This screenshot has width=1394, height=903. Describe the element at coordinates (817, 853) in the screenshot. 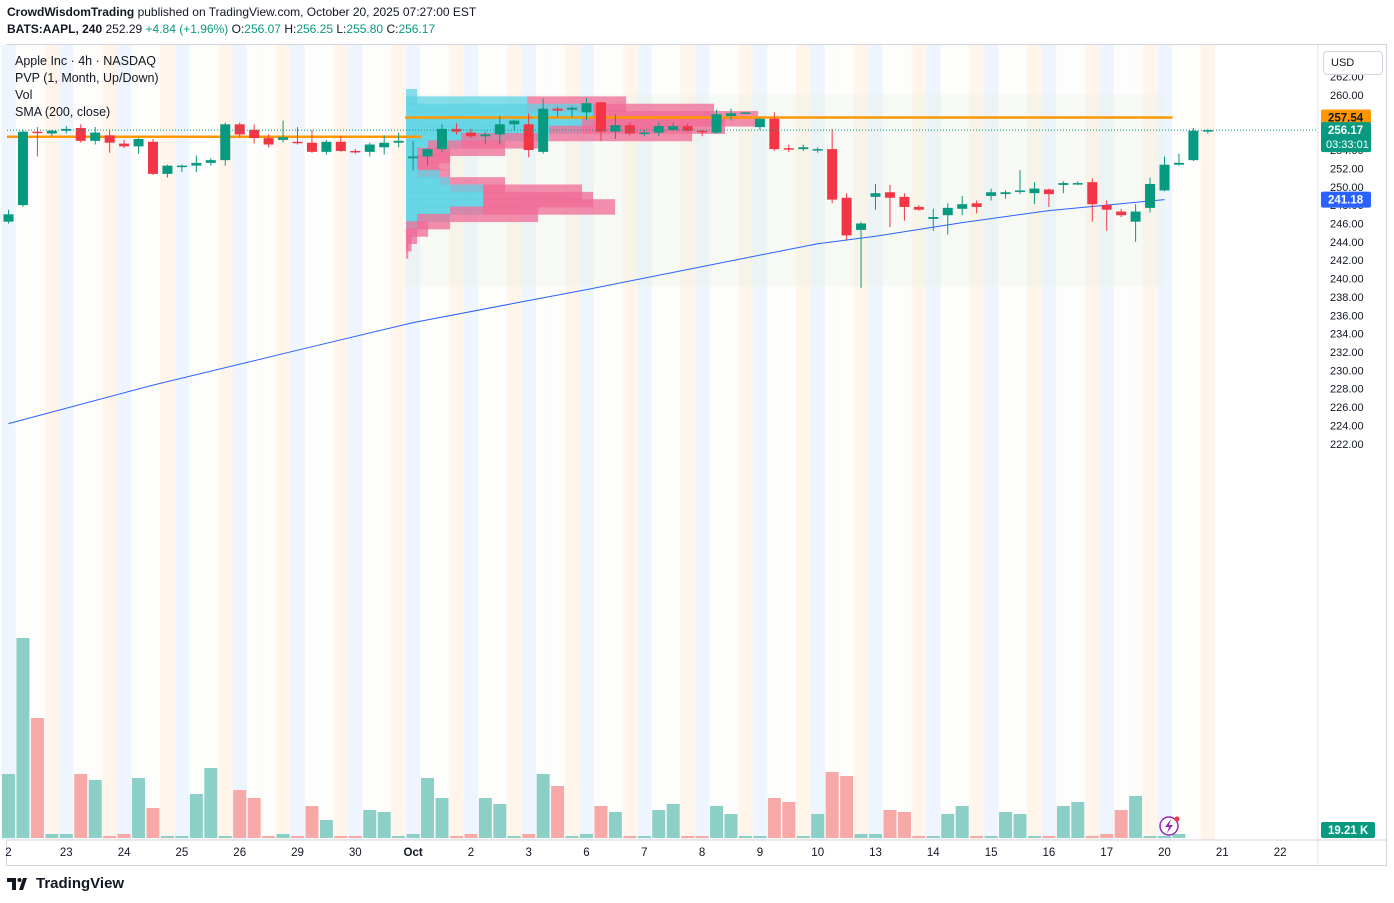

I see `x-tick-label: 10` at that location.